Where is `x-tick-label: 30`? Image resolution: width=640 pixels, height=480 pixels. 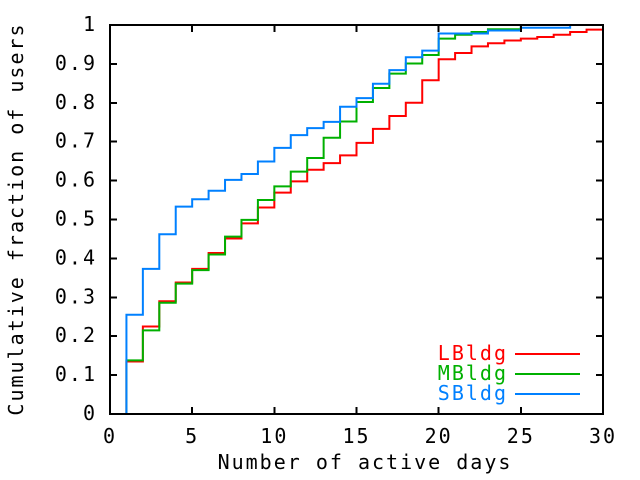 x-tick-label: 30 is located at coordinates (603, 436).